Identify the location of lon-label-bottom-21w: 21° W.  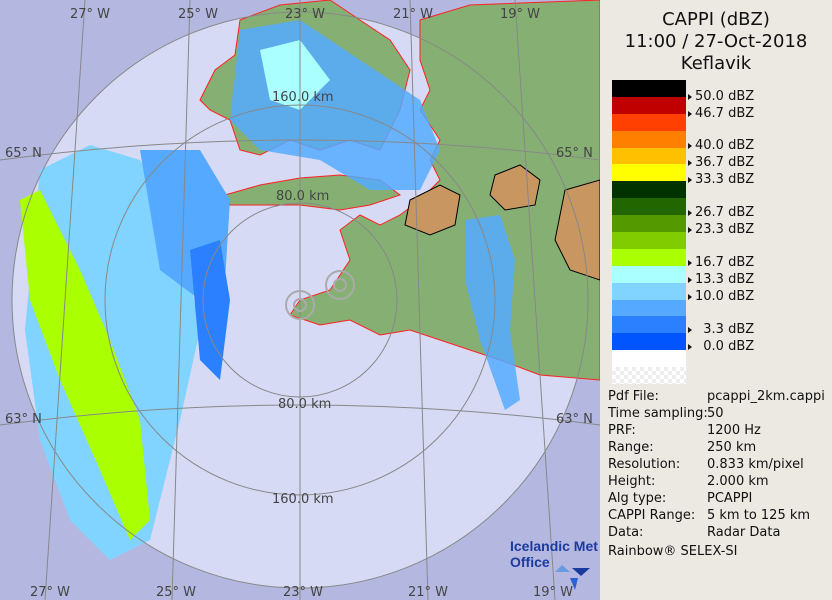
(428, 592).